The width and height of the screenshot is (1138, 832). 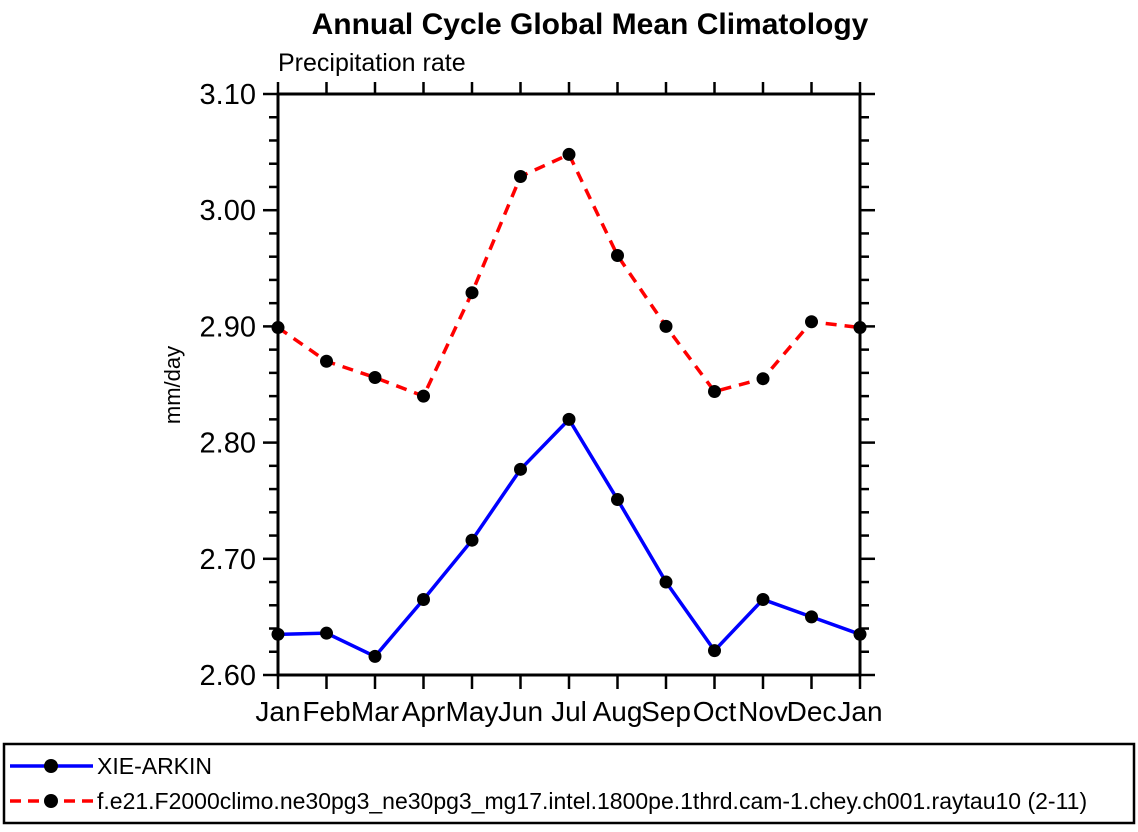 What do you see at coordinates (228, 676) in the screenshot?
I see `y-tick-label: 2.60` at bounding box center [228, 676].